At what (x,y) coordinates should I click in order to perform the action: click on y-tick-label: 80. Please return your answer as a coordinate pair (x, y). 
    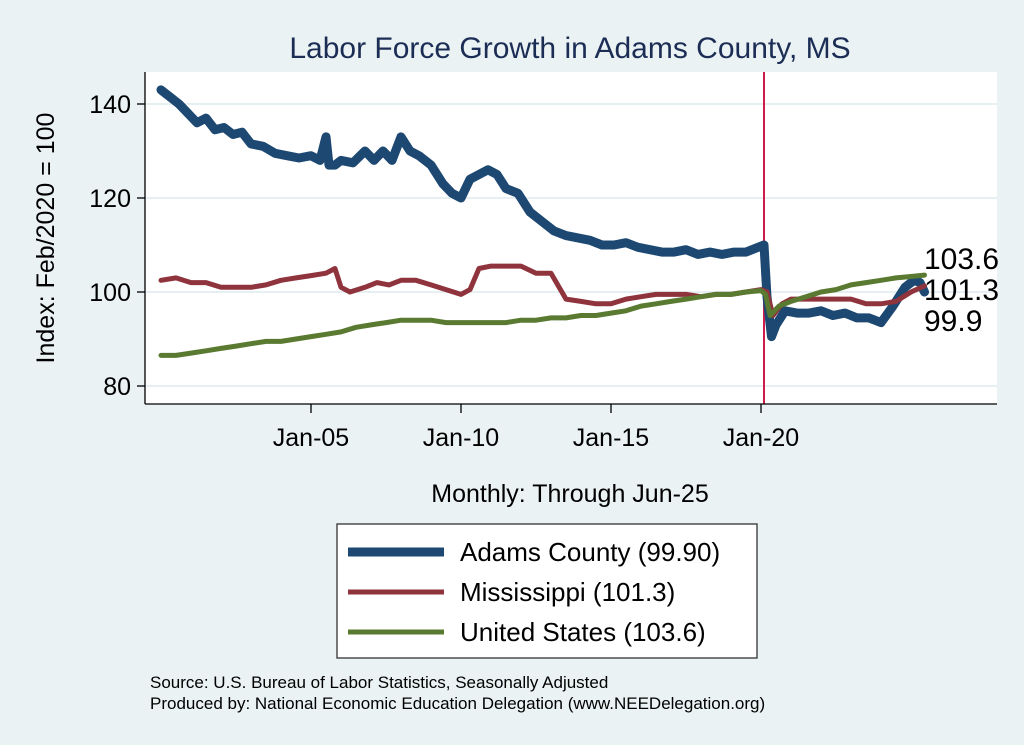
    Looking at the image, I should click on (117, 387).